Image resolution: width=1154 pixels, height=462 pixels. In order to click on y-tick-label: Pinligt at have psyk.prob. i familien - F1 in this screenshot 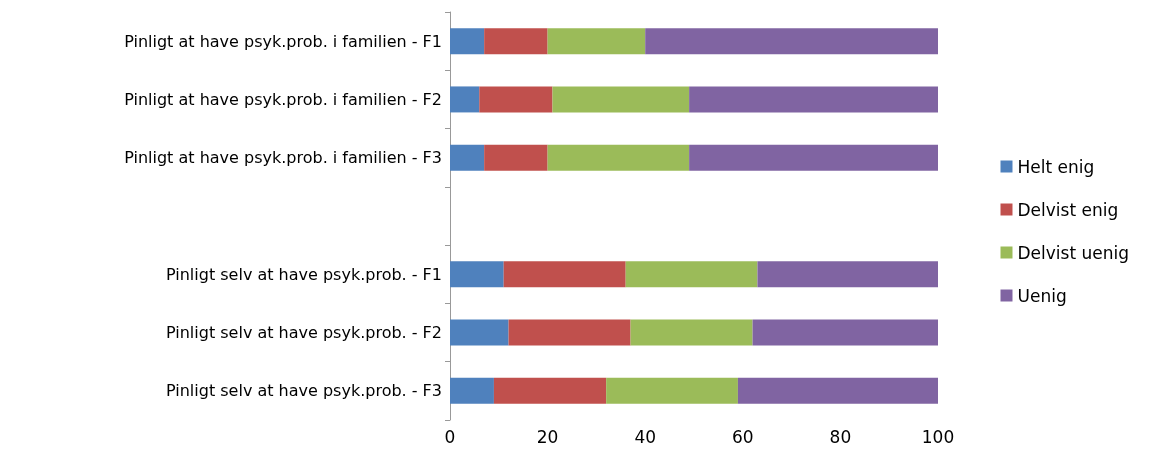, I will do `click(283, 41)`.